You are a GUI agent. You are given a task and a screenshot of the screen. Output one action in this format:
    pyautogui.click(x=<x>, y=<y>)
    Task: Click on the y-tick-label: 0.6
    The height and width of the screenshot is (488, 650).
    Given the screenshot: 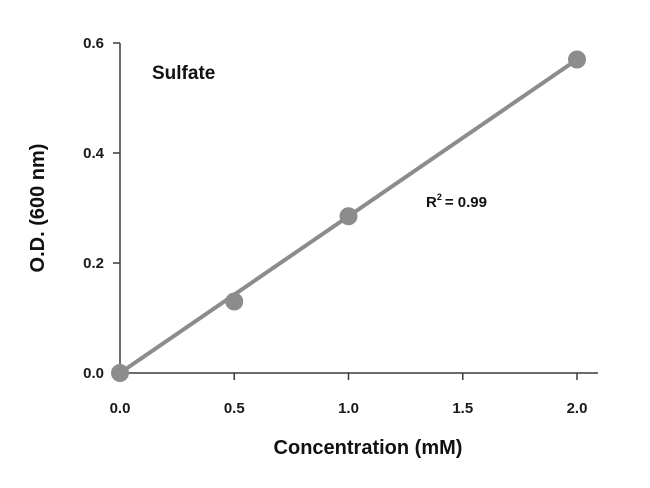 What is the action you would take?
    pyautogui.click(x=93, y=43)
    